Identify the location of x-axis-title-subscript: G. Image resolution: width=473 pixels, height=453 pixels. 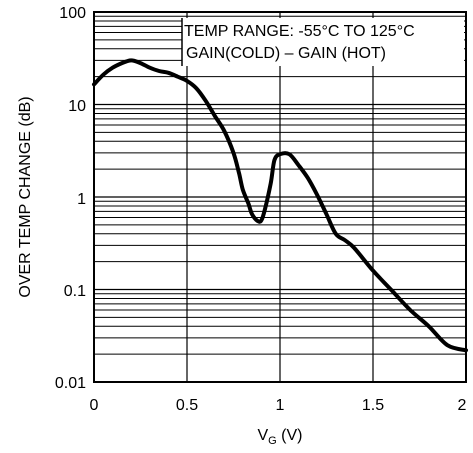
(272, 441).